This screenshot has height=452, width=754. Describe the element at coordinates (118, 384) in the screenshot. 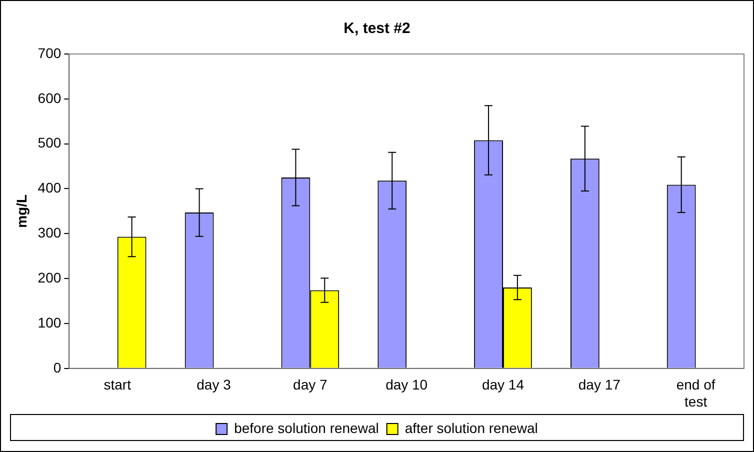

I see `x-tick-label: start` at that location.